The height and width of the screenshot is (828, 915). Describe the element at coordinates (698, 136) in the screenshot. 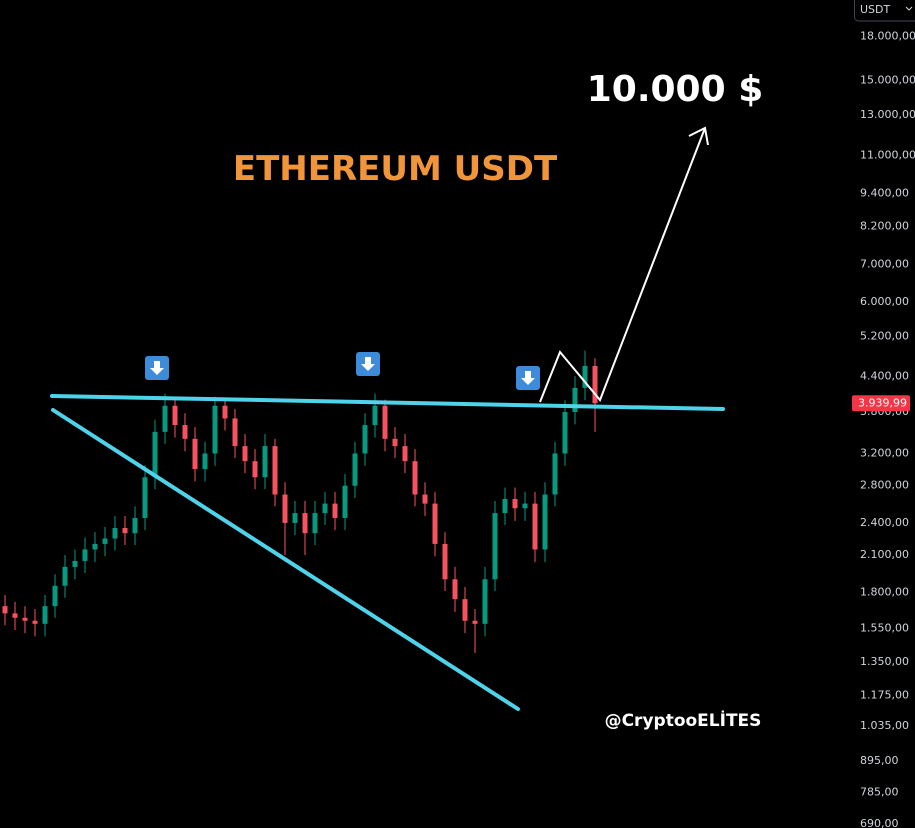

I see `arrow-head` at that location.